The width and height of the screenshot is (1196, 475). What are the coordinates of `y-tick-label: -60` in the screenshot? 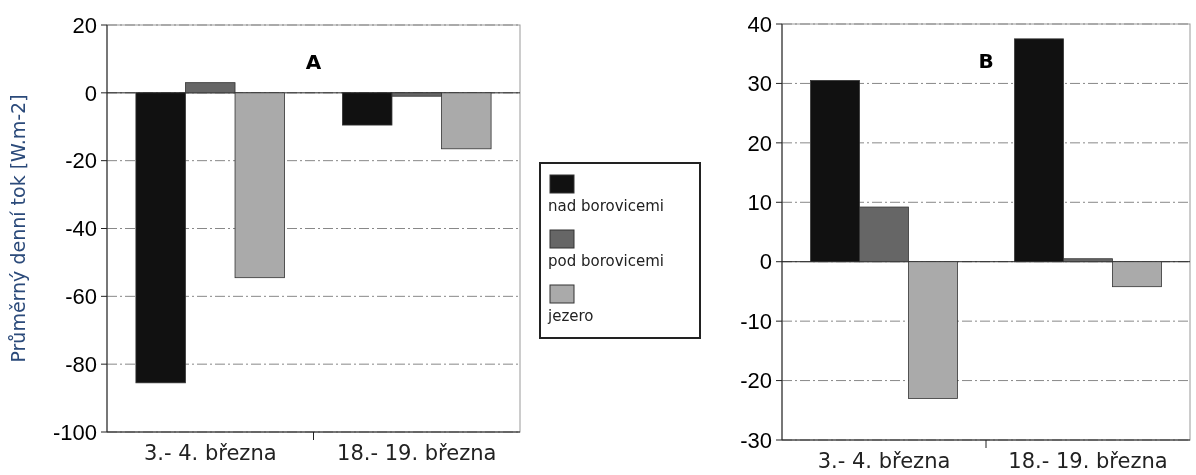 It's located at (81, 297).